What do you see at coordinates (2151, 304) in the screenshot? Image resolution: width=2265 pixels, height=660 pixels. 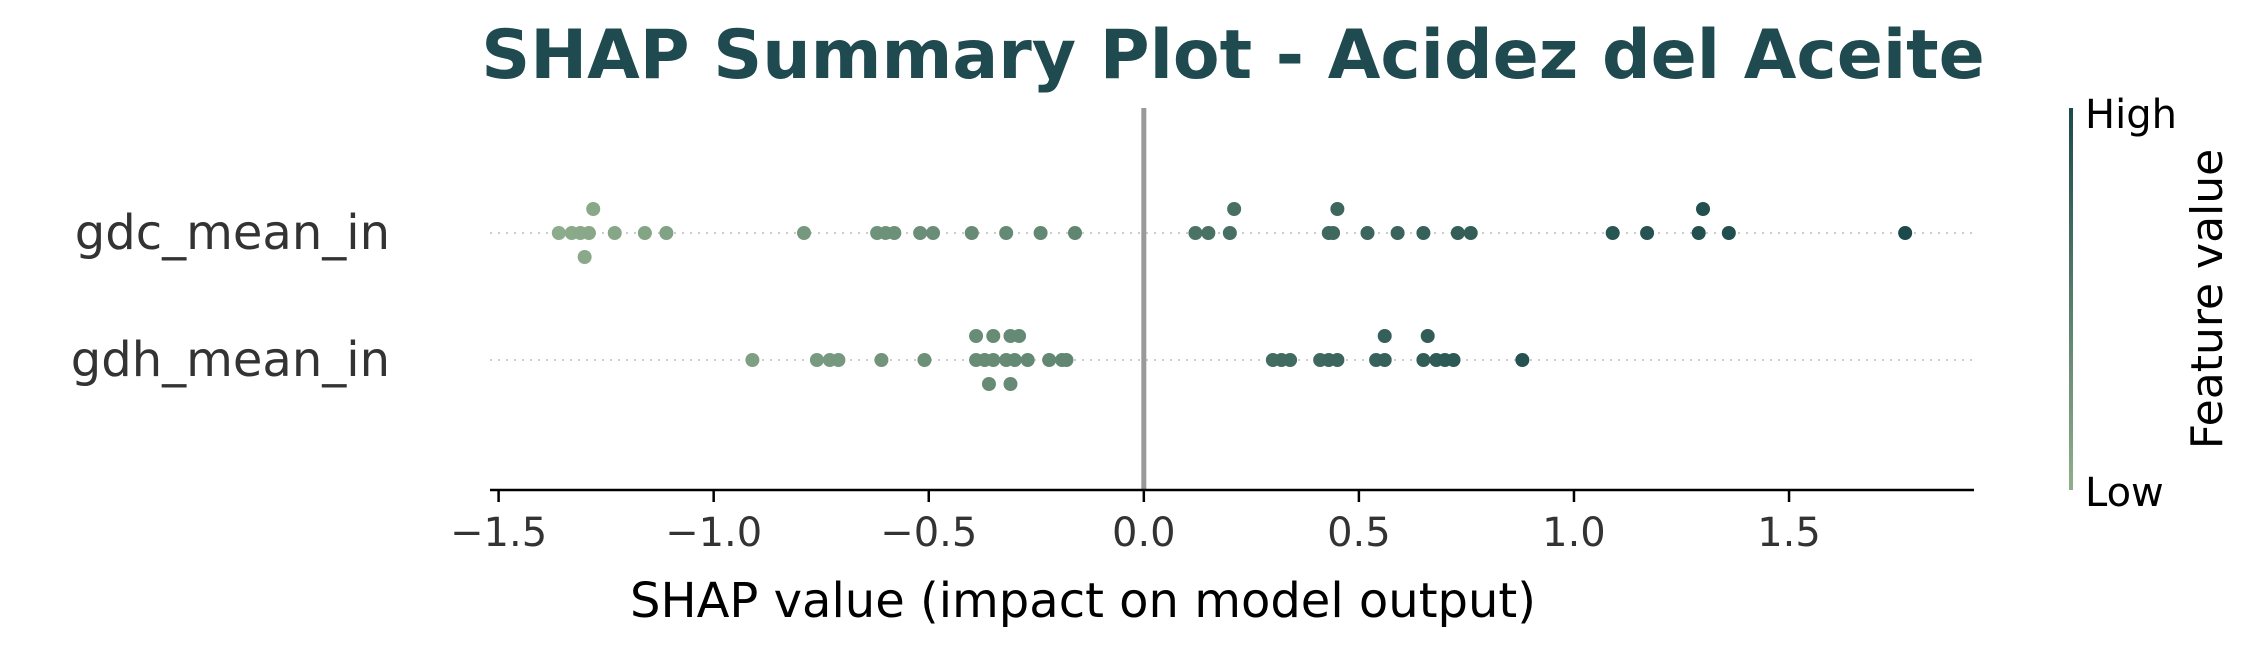 I see `colorbar: High Low Feature value` at bounding box center [2151, 304].